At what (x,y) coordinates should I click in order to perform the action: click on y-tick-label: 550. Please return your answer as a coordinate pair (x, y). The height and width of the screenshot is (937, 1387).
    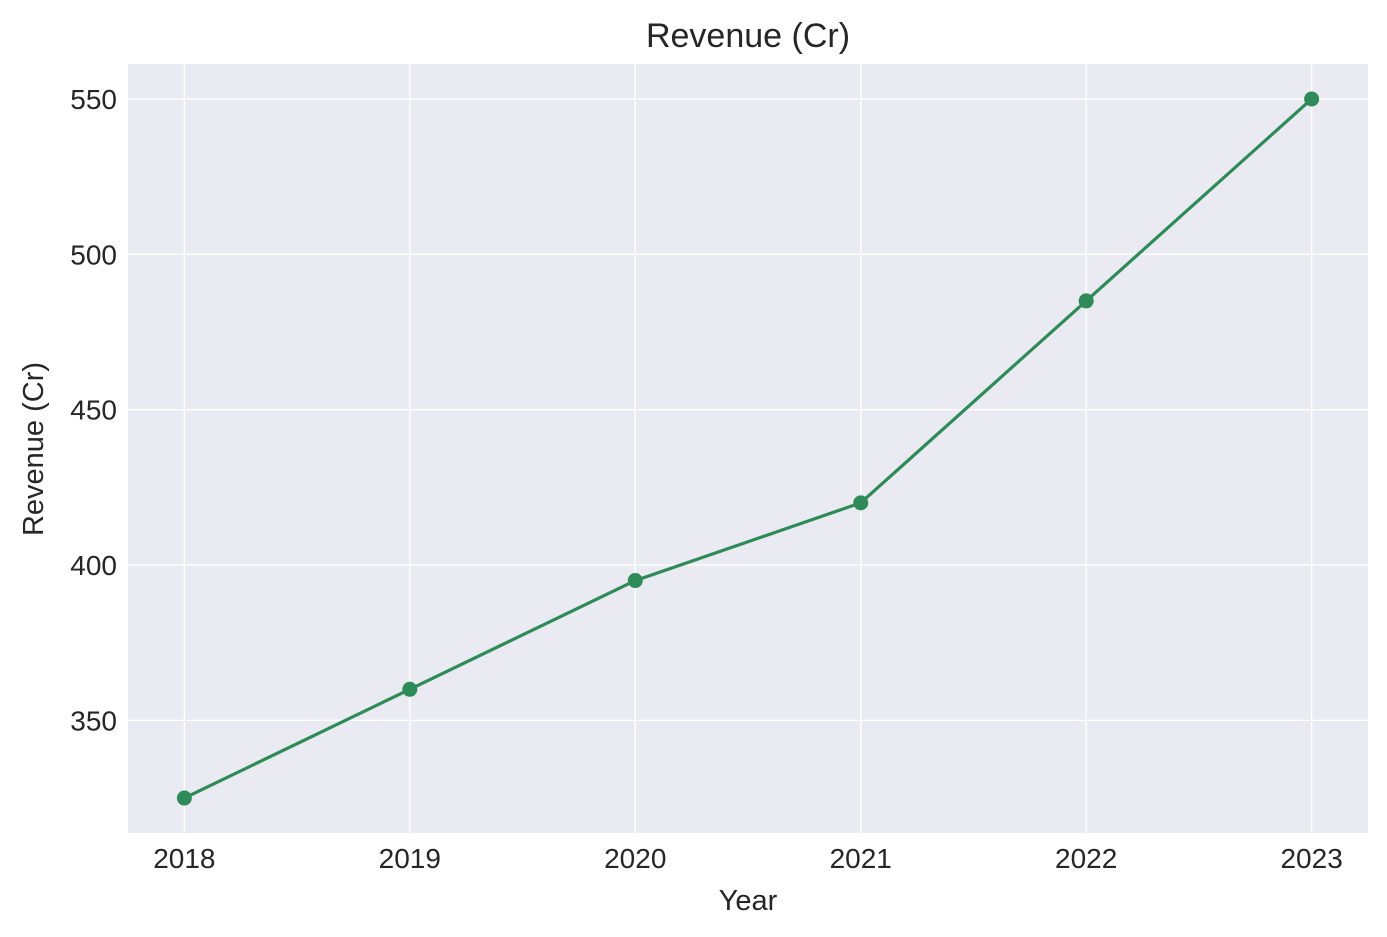
    Looking at the image, I should click on (93, 99).